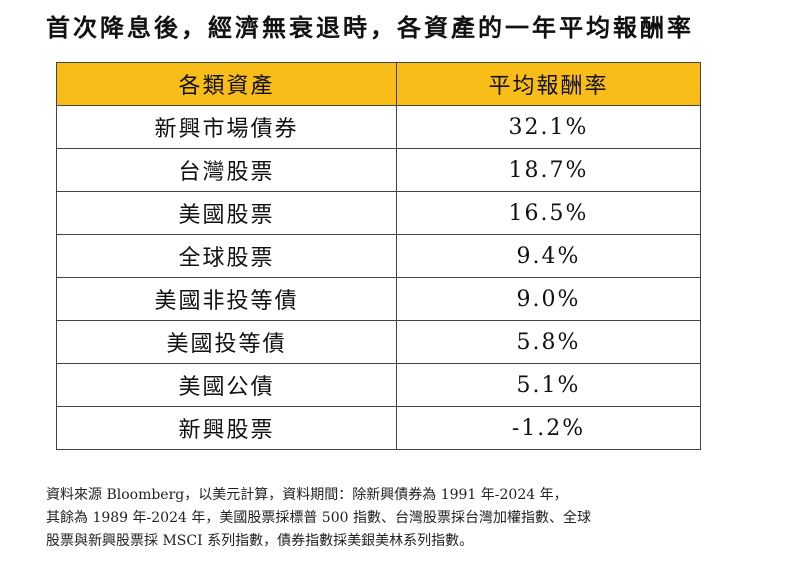 This screenshot has height=565, width=788. I want to click on average-return: 9.0%, so click(548, 299).